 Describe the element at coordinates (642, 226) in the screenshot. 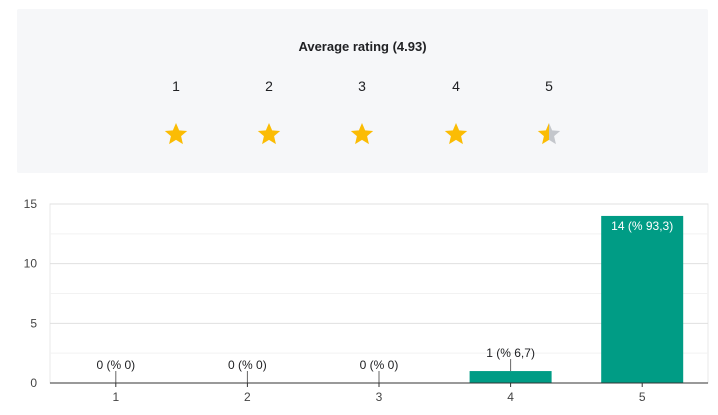

I see `data-label-5: 14 (% 93,3)` at that location.